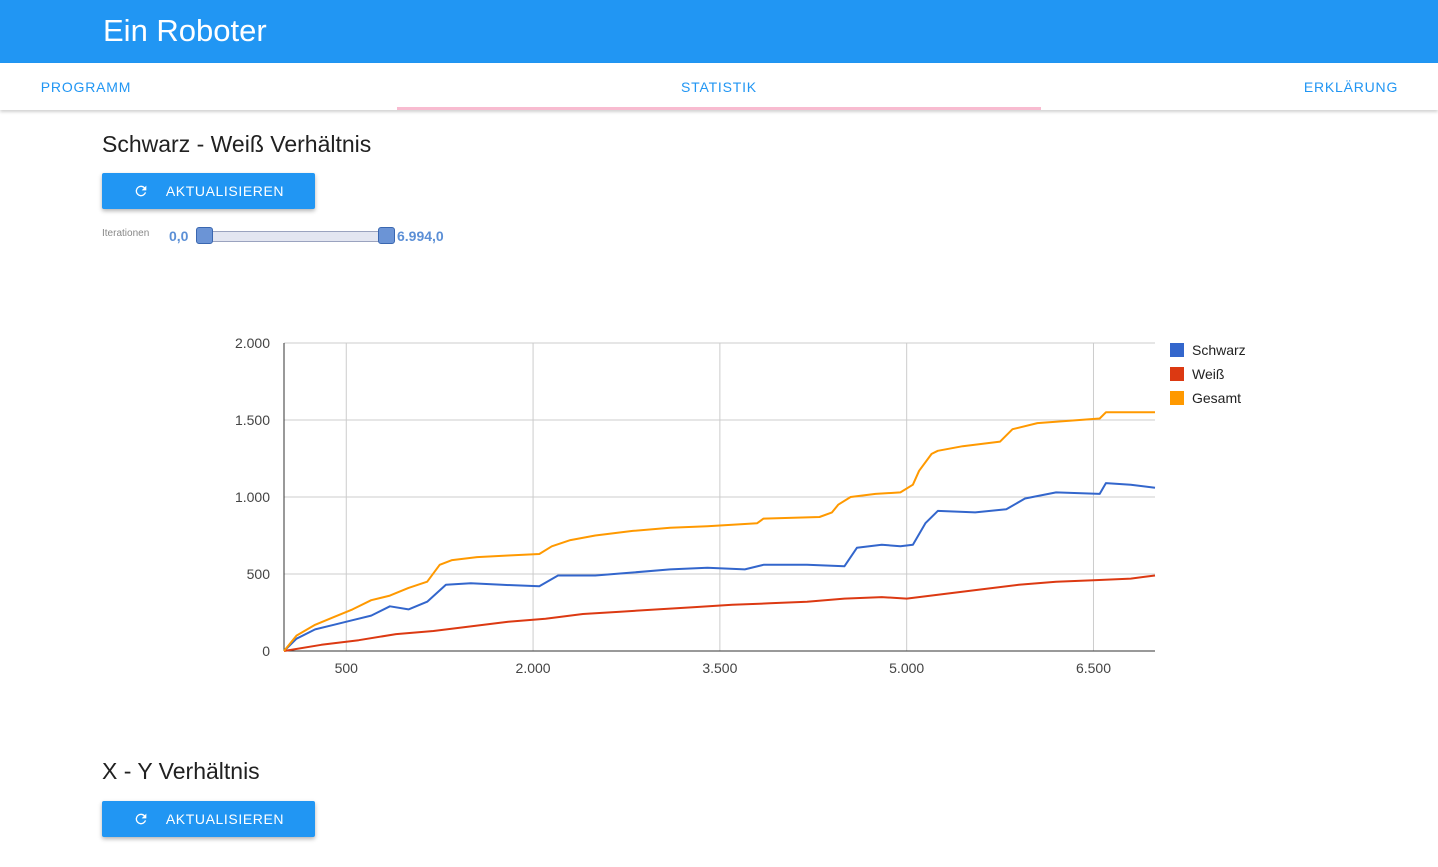 The image size is (1438, 867). I want to click on x-tick-label: 3.500, so click(719, 668).